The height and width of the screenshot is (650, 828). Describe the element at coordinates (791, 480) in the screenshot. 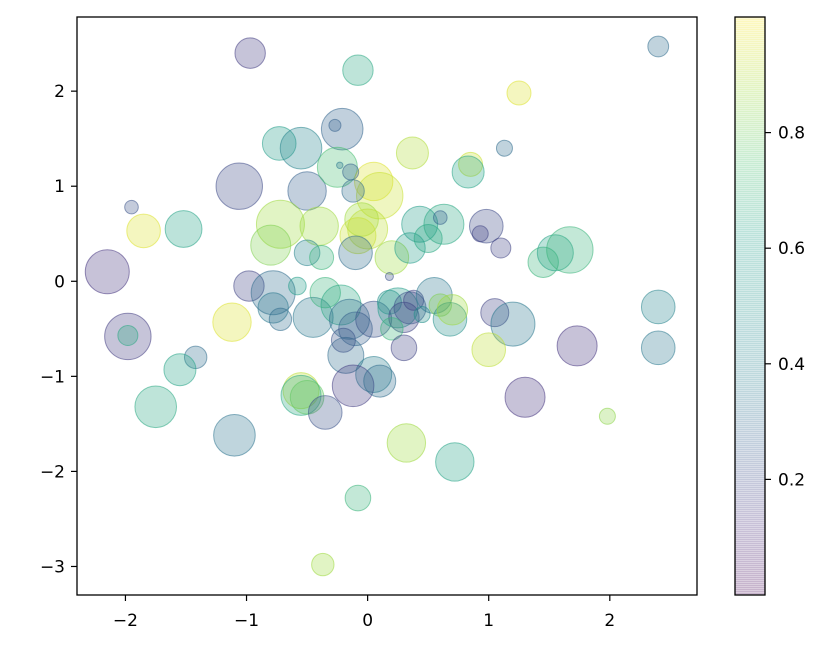

I see `colorbar-tick-label: 0.2` at that location.